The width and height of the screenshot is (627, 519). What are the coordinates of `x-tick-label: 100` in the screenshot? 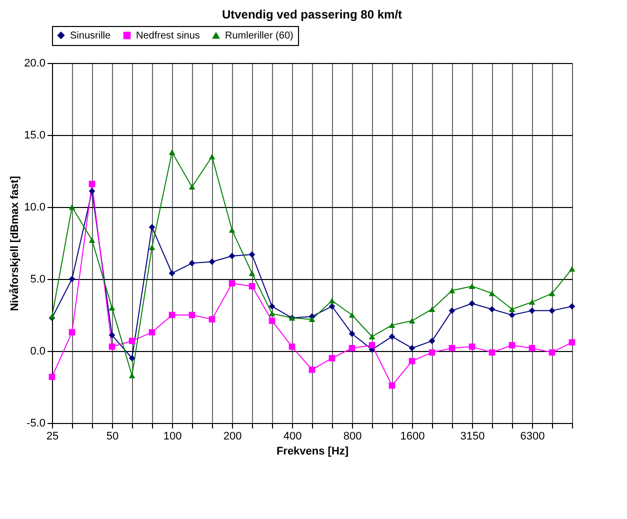 It's located at (172, 436).